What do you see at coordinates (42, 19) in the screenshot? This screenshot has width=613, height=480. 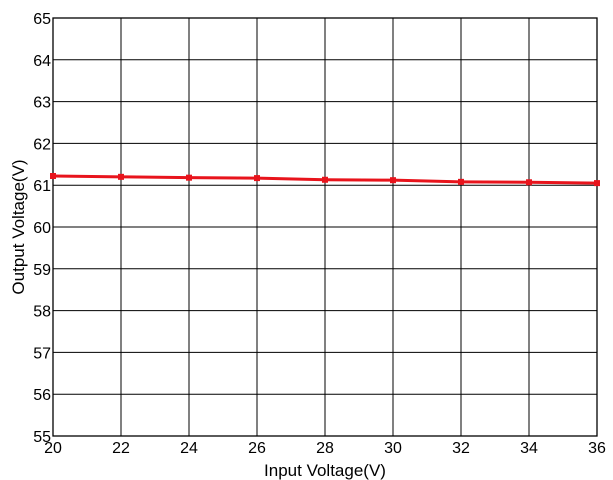 I see `y-tick-label: 65` at bounding box center [42, 19].